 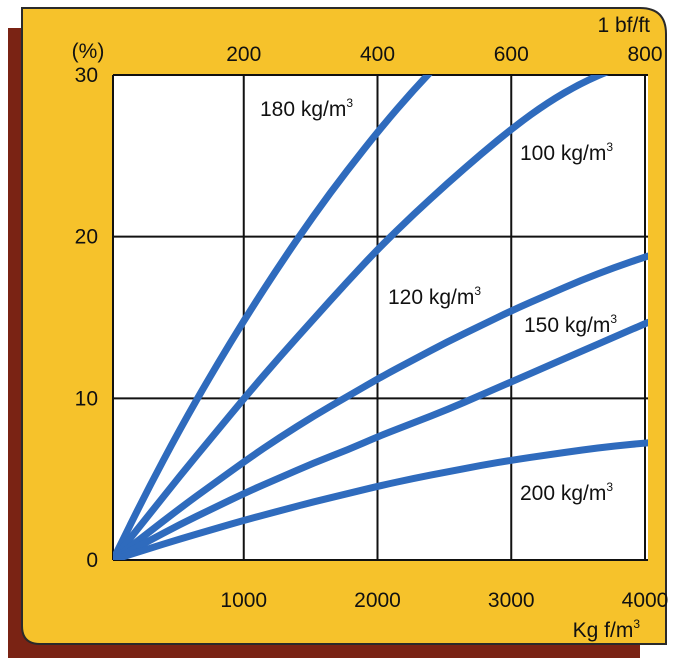 I want to click on top-tick-label: 600, so click(x=511, y=54).